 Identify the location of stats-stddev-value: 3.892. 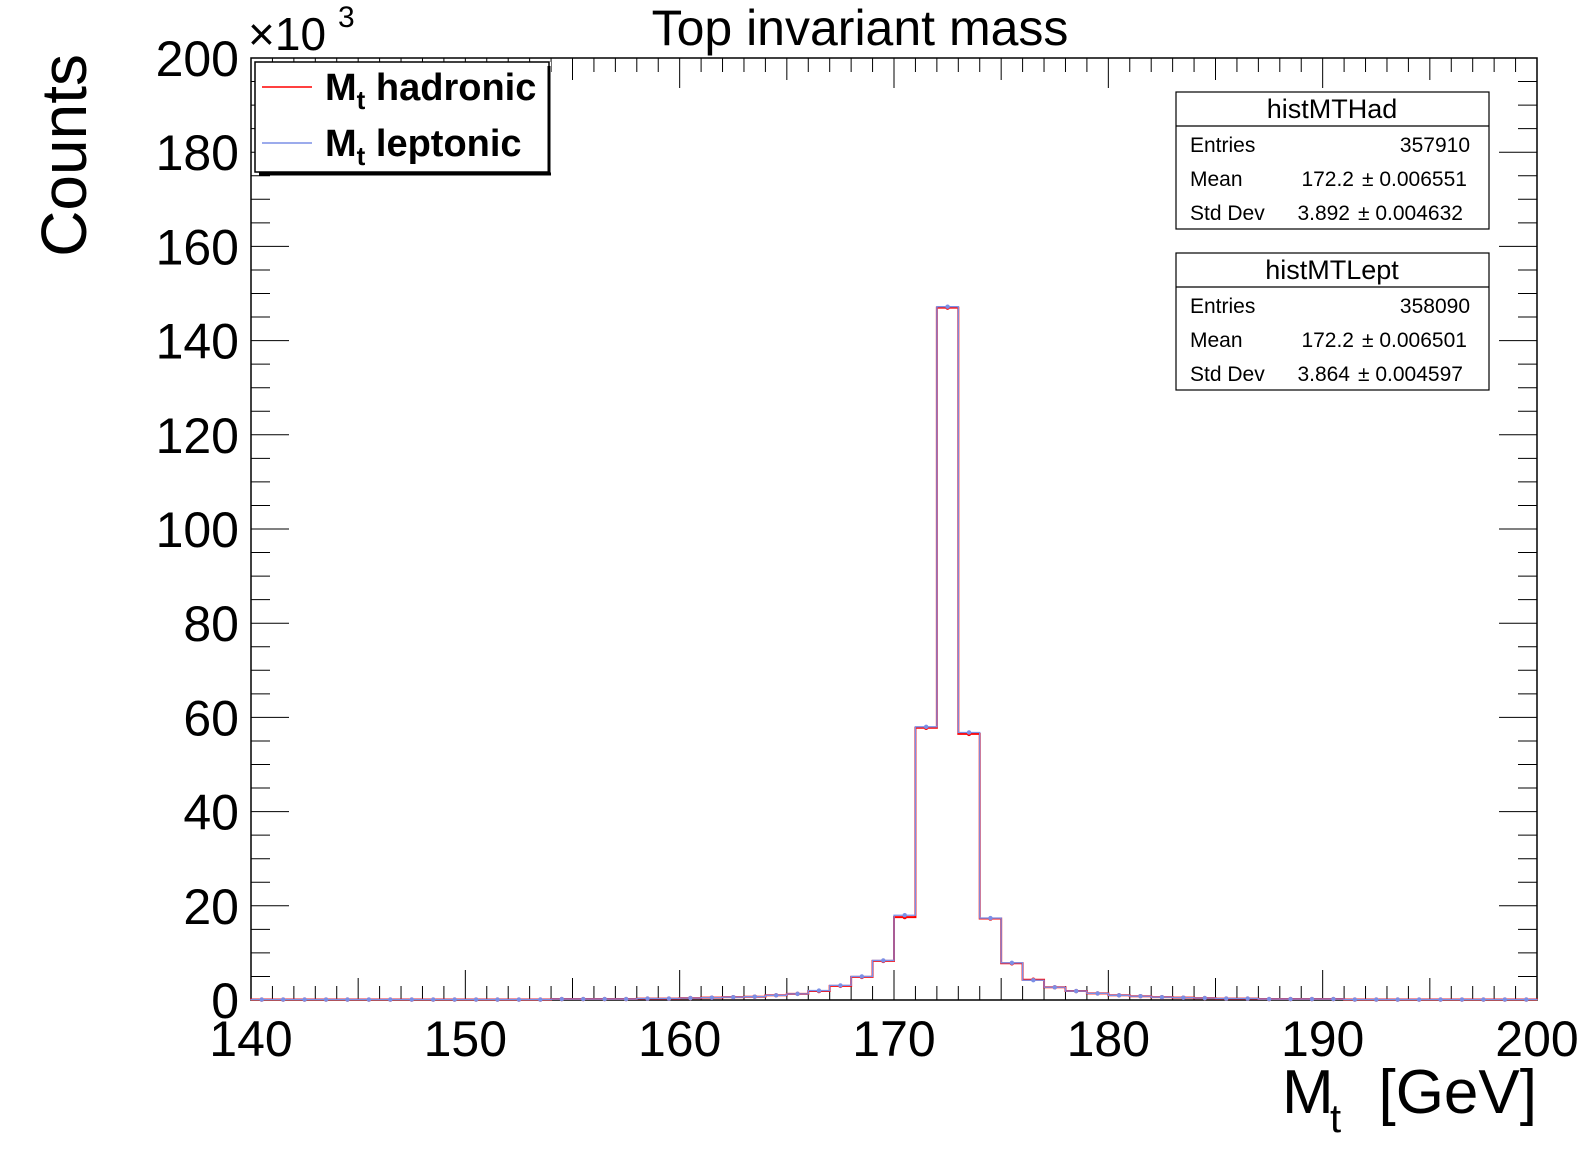
(1323, 213).